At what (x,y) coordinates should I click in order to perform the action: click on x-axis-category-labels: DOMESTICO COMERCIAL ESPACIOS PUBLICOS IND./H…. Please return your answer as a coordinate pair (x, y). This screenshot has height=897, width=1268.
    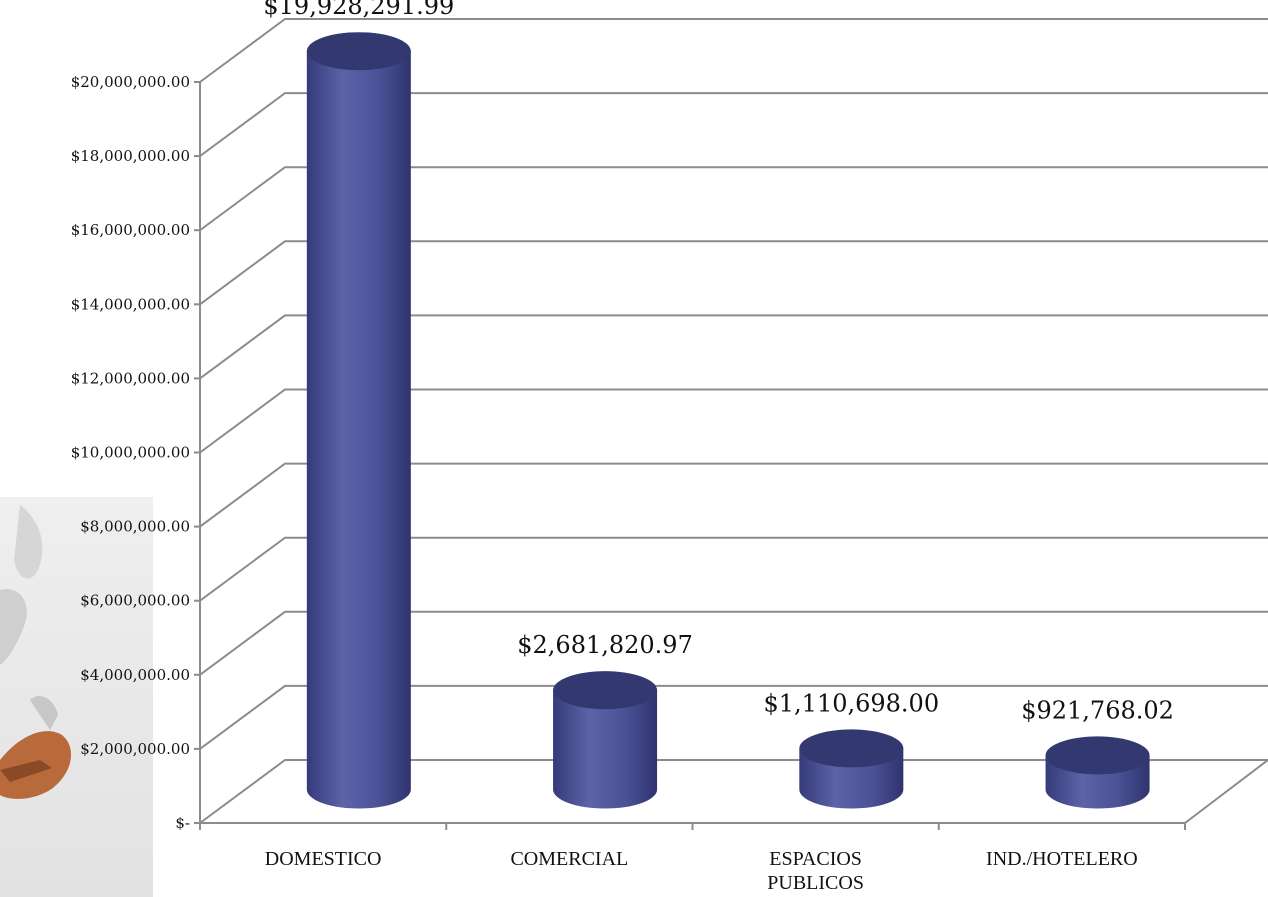
    Looking at the image, I should click on (701, 871).